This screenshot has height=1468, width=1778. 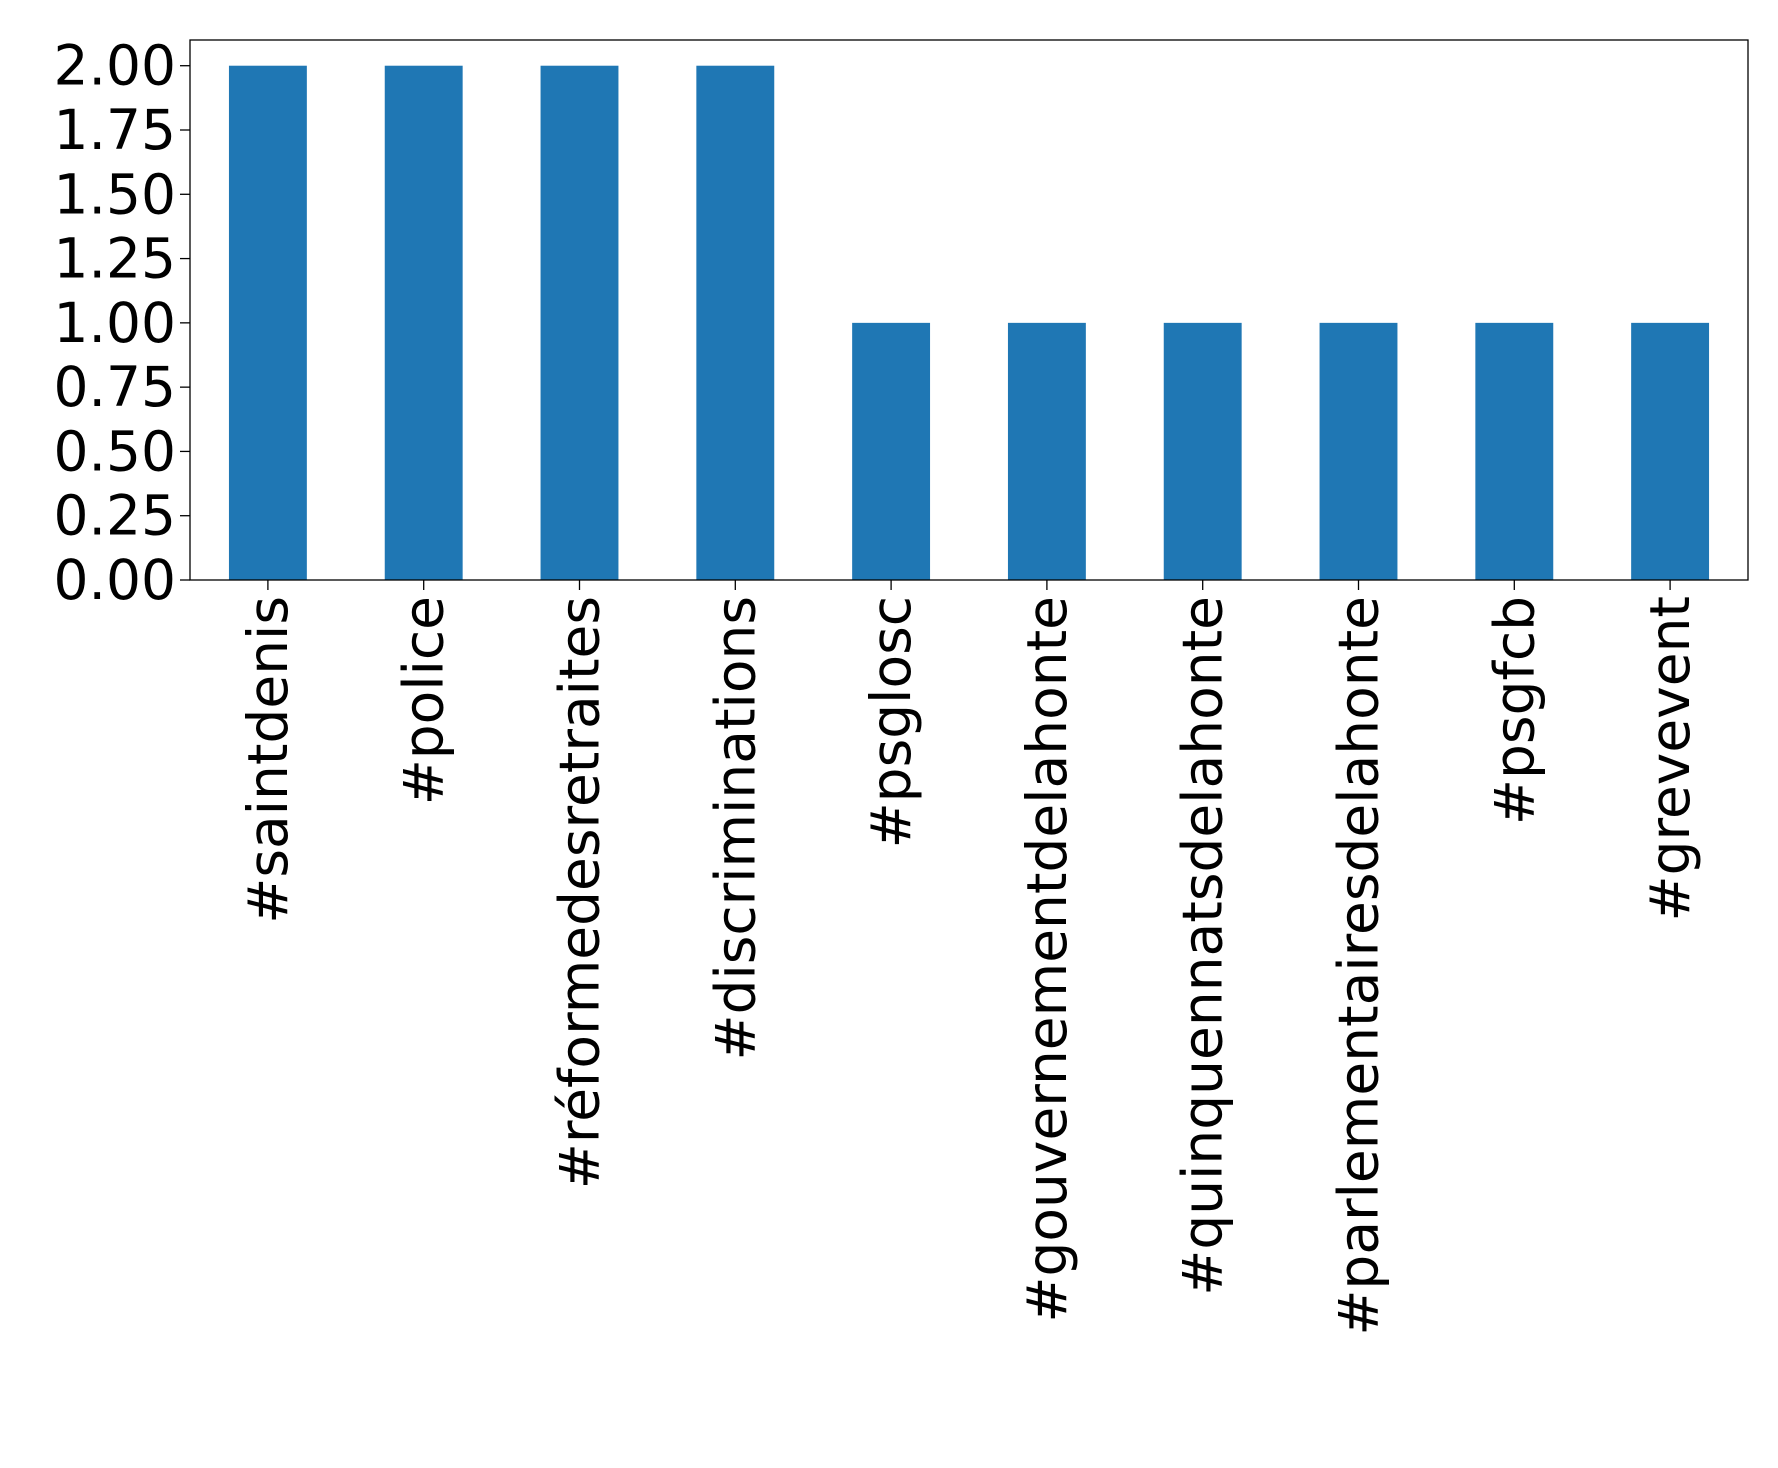 What do you see at coordinates (580, 892) in the screenshot?
I see `x-tick-label-2: #réformedesretraites` at bounding box center [580, 892].